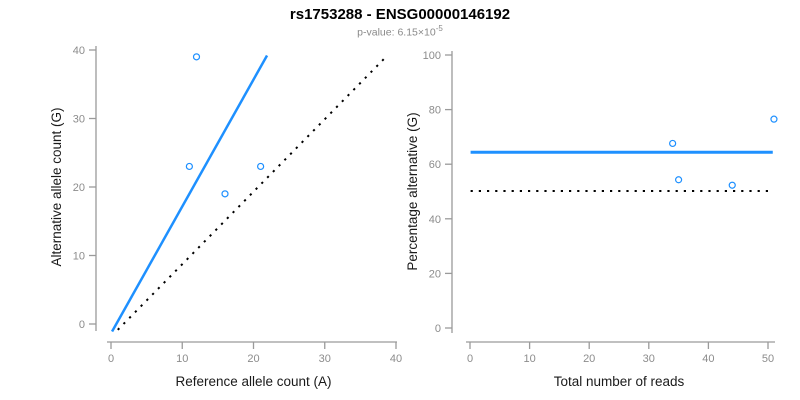 Image resolution: width=800 pixels, height=400 pixels. What do you see at coordinates (56, 186) in the screenshot?
I see `y-axis-title: Alternative allele count (G)` at bounding box center [56, 186].